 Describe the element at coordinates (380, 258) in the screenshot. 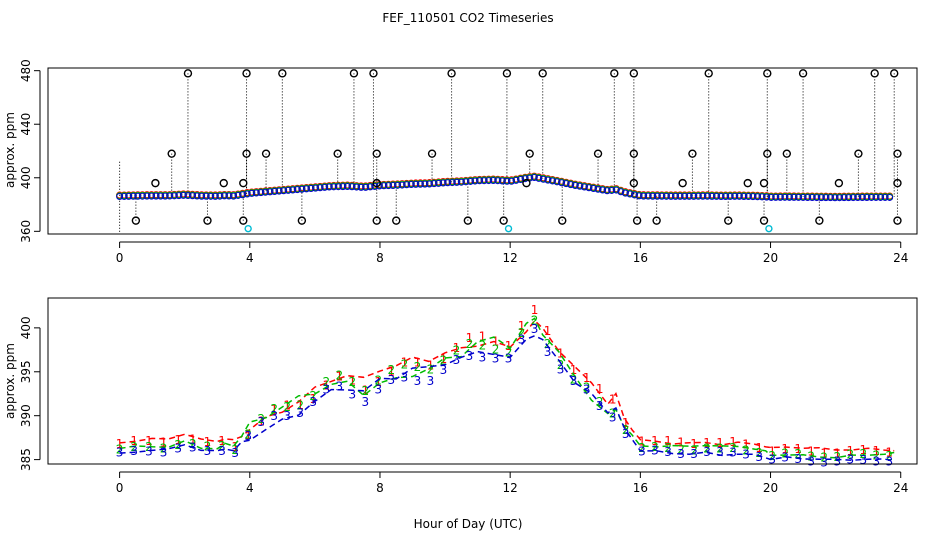

I see `top-panel-x-tick-label: 8` at that location.